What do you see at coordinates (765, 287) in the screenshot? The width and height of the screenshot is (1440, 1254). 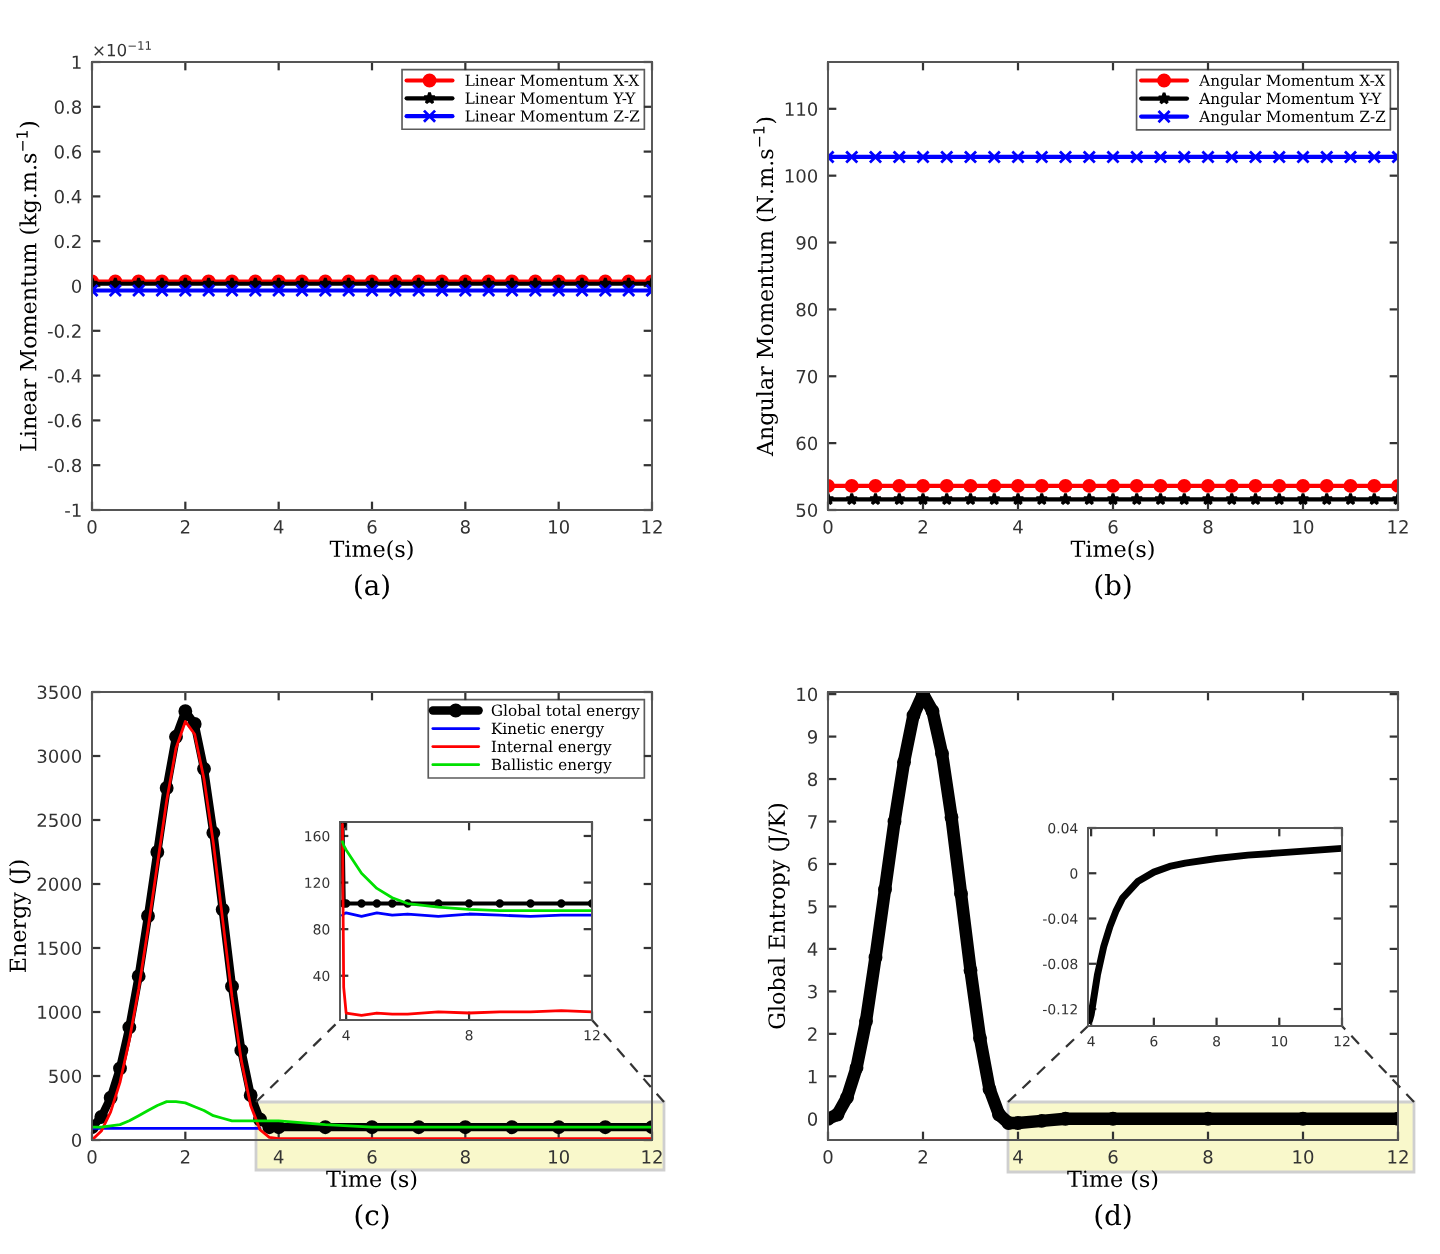 I see `y-axis-title: Angular Momentum (N.m.s$^{−1}$)` at bounding box center [765, 287].